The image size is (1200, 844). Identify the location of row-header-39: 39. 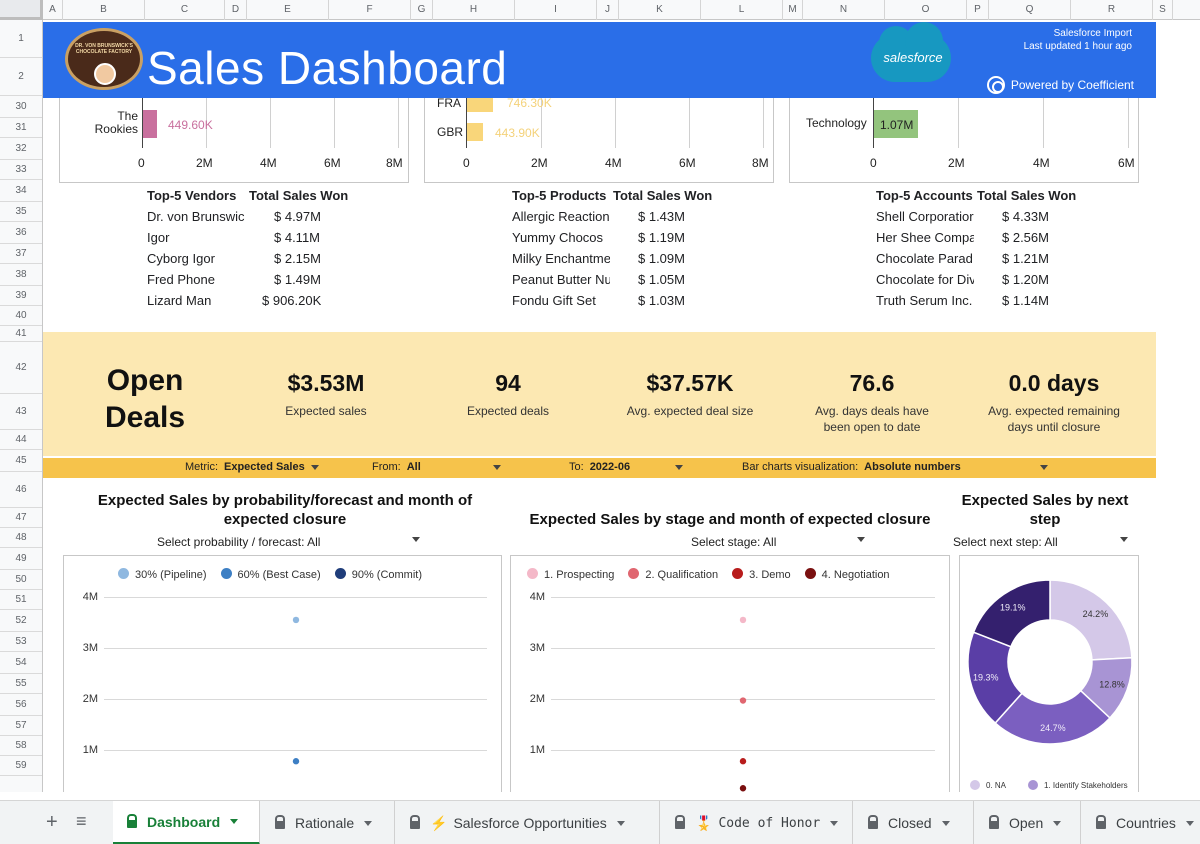
(21, 296).